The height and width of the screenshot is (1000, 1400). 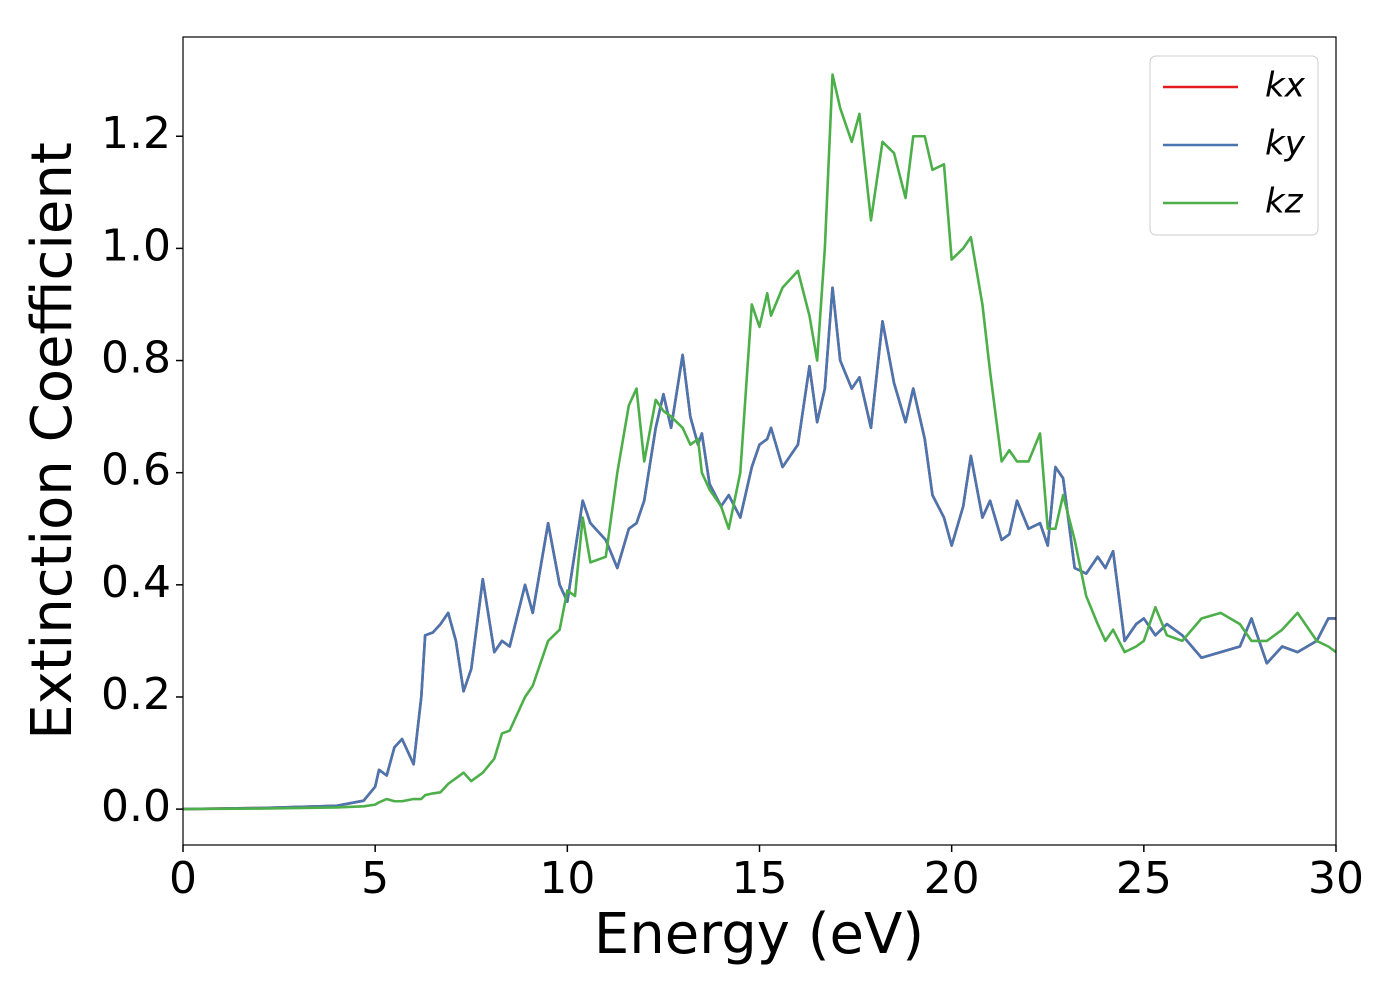 I want to click on y-tick-label: 1.0, so click(x=136, y=245).